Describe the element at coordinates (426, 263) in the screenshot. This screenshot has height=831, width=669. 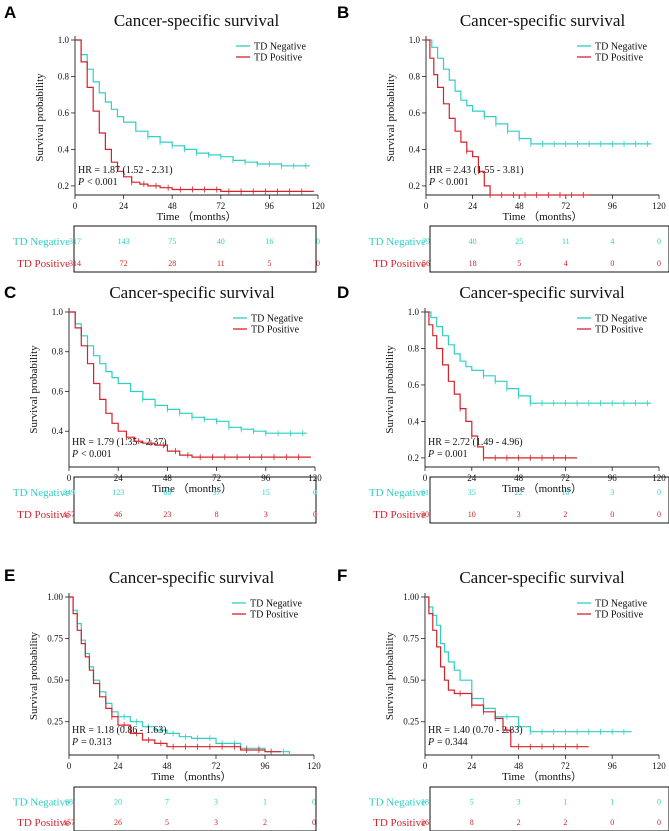
I see `risk-count: 56` at that location.